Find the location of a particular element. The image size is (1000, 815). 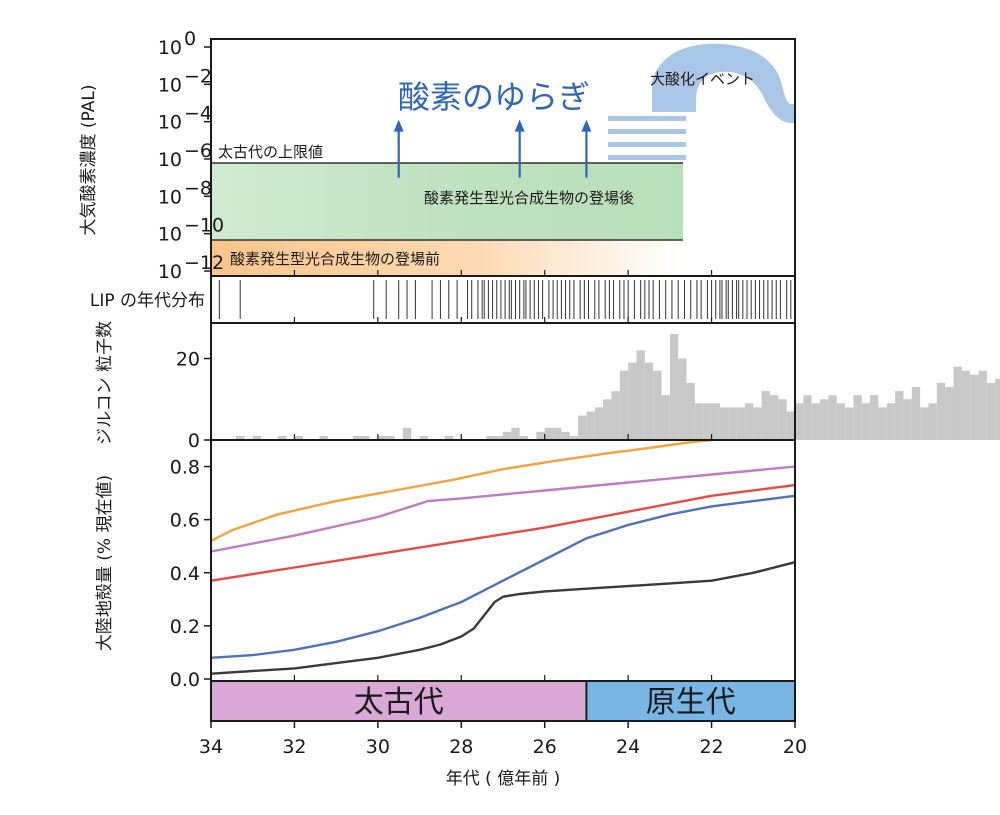

goe-arch-shape is located at coordinates (724, 83).